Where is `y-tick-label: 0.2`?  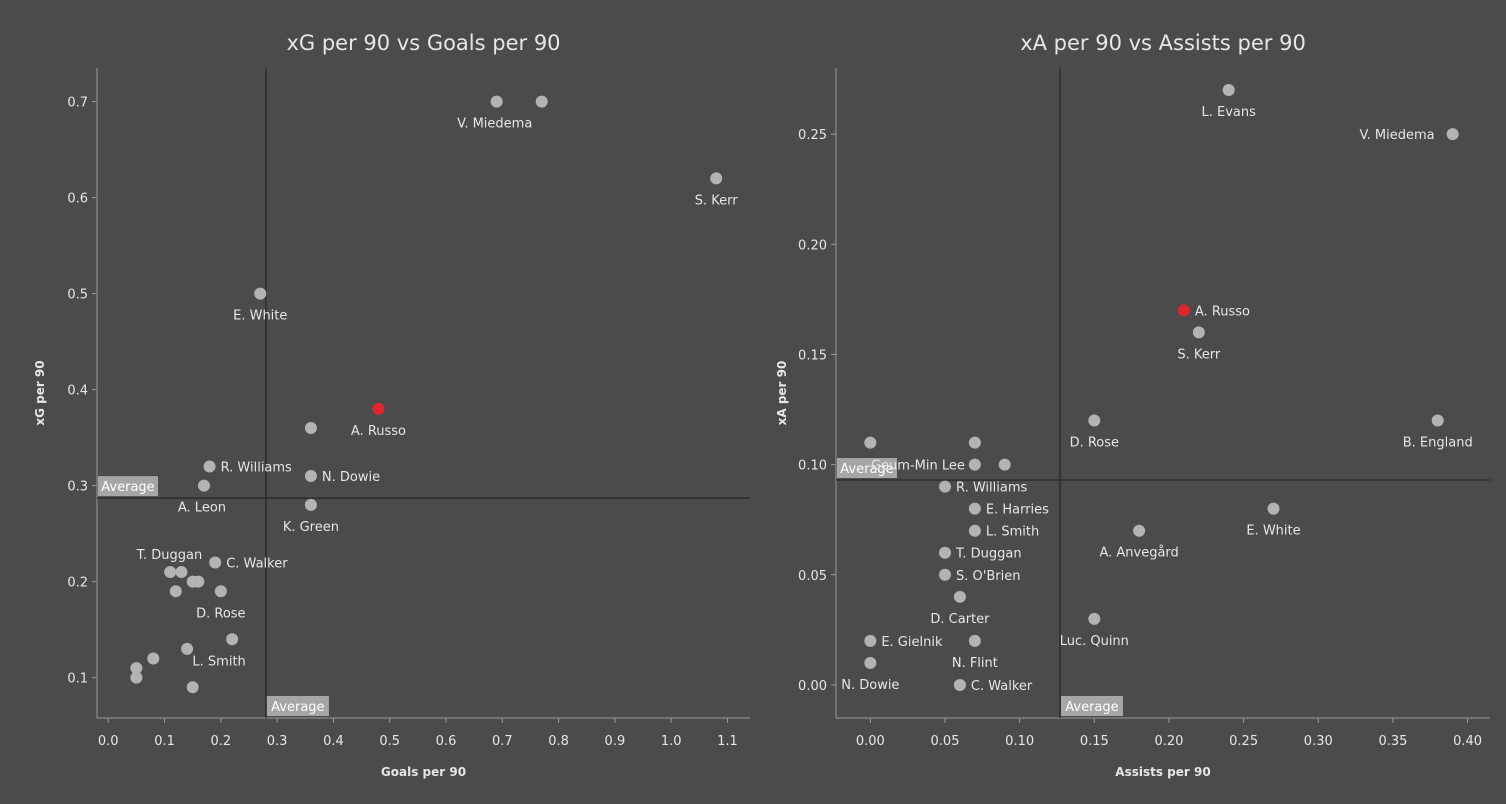
y-tick-label: 0.2 is located at coordinates (77, 583).